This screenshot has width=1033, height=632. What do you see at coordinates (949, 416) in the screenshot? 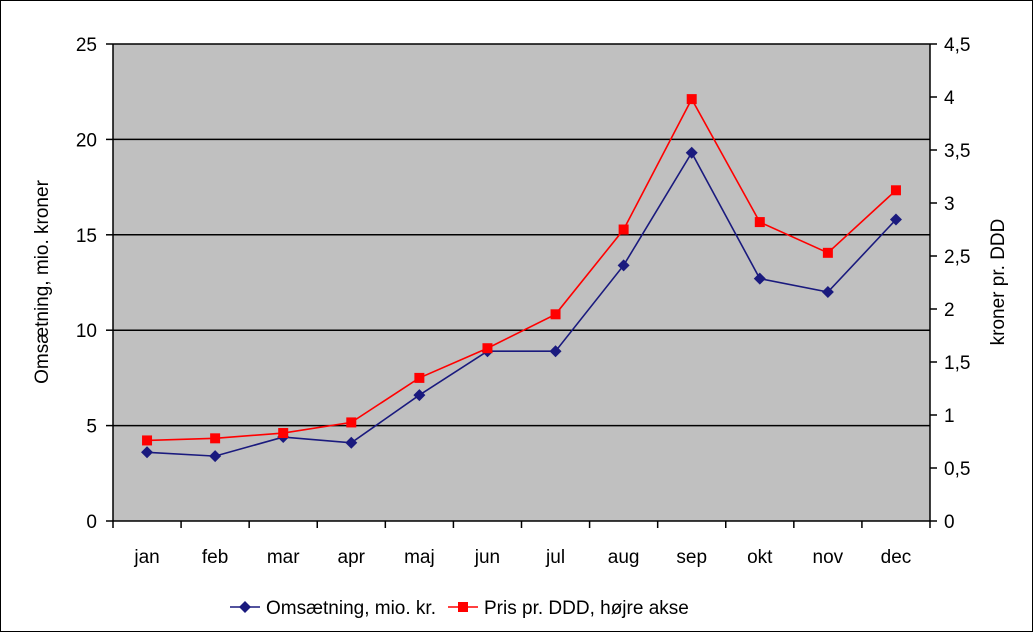
I see `y2-tick-label: 1` at bounding box center [949, 416].